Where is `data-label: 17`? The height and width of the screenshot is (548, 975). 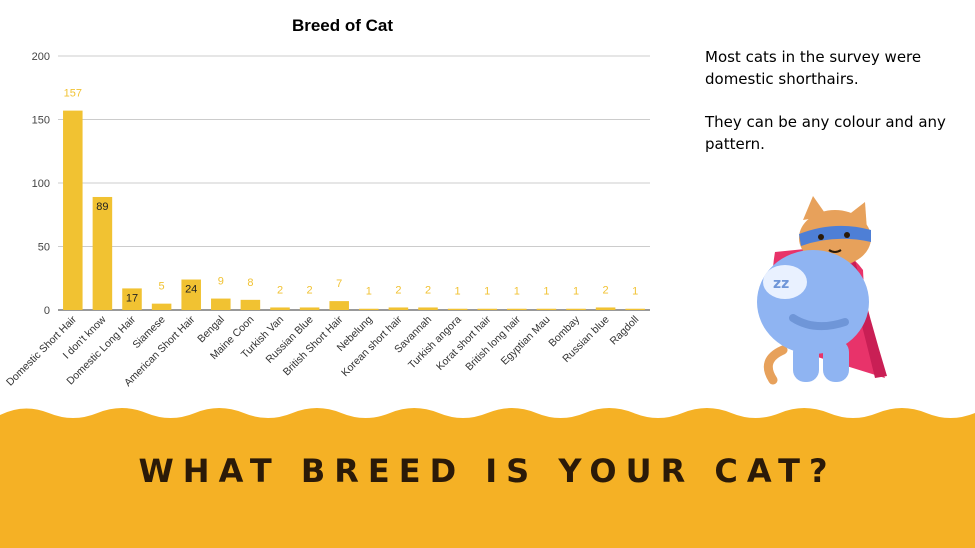
data-label: 17 is located at coordinates (132, 298).